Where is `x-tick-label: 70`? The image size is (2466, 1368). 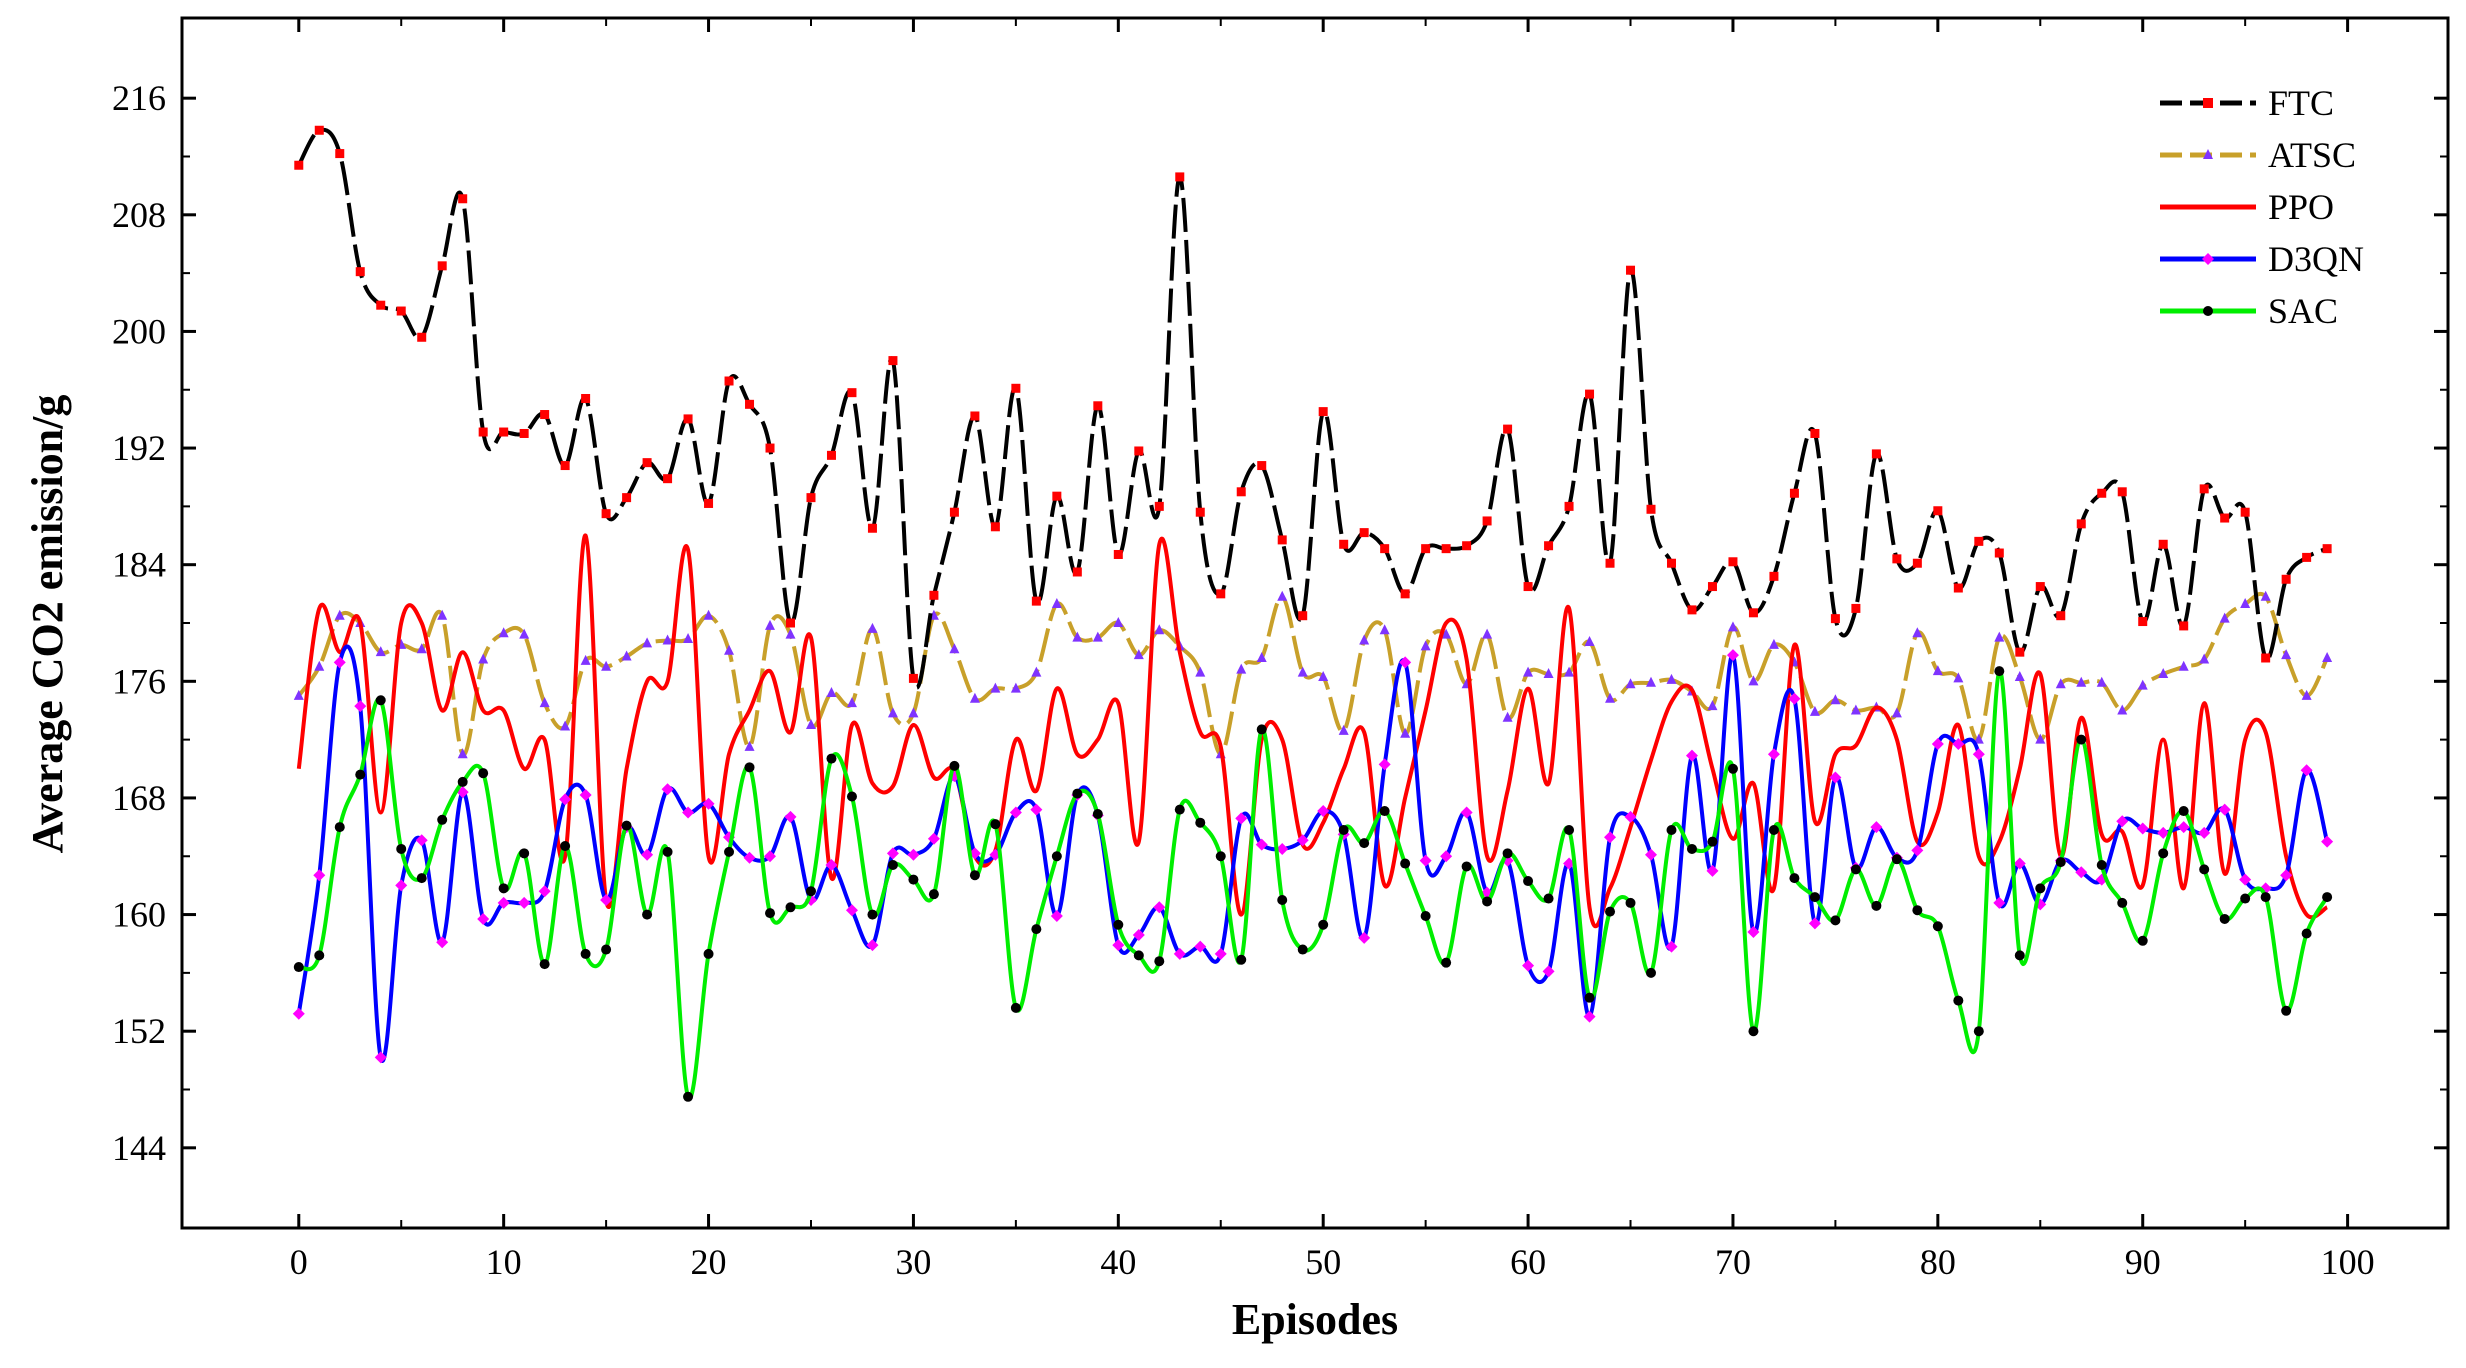 x-tick-label: 70 is located at coordinates (1733, 1262).